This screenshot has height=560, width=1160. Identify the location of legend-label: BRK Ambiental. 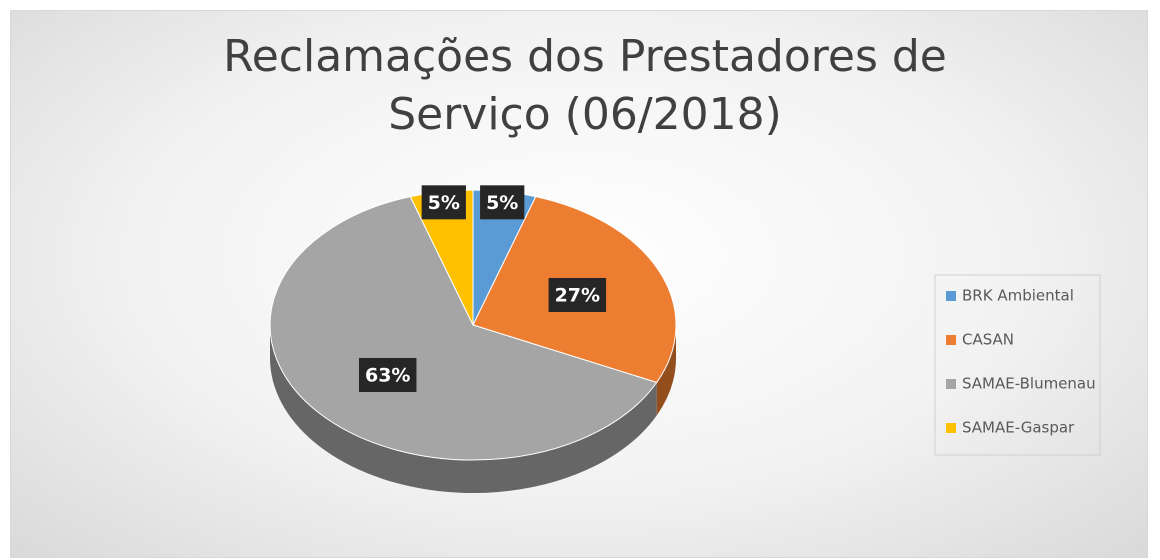
(1018, 296).